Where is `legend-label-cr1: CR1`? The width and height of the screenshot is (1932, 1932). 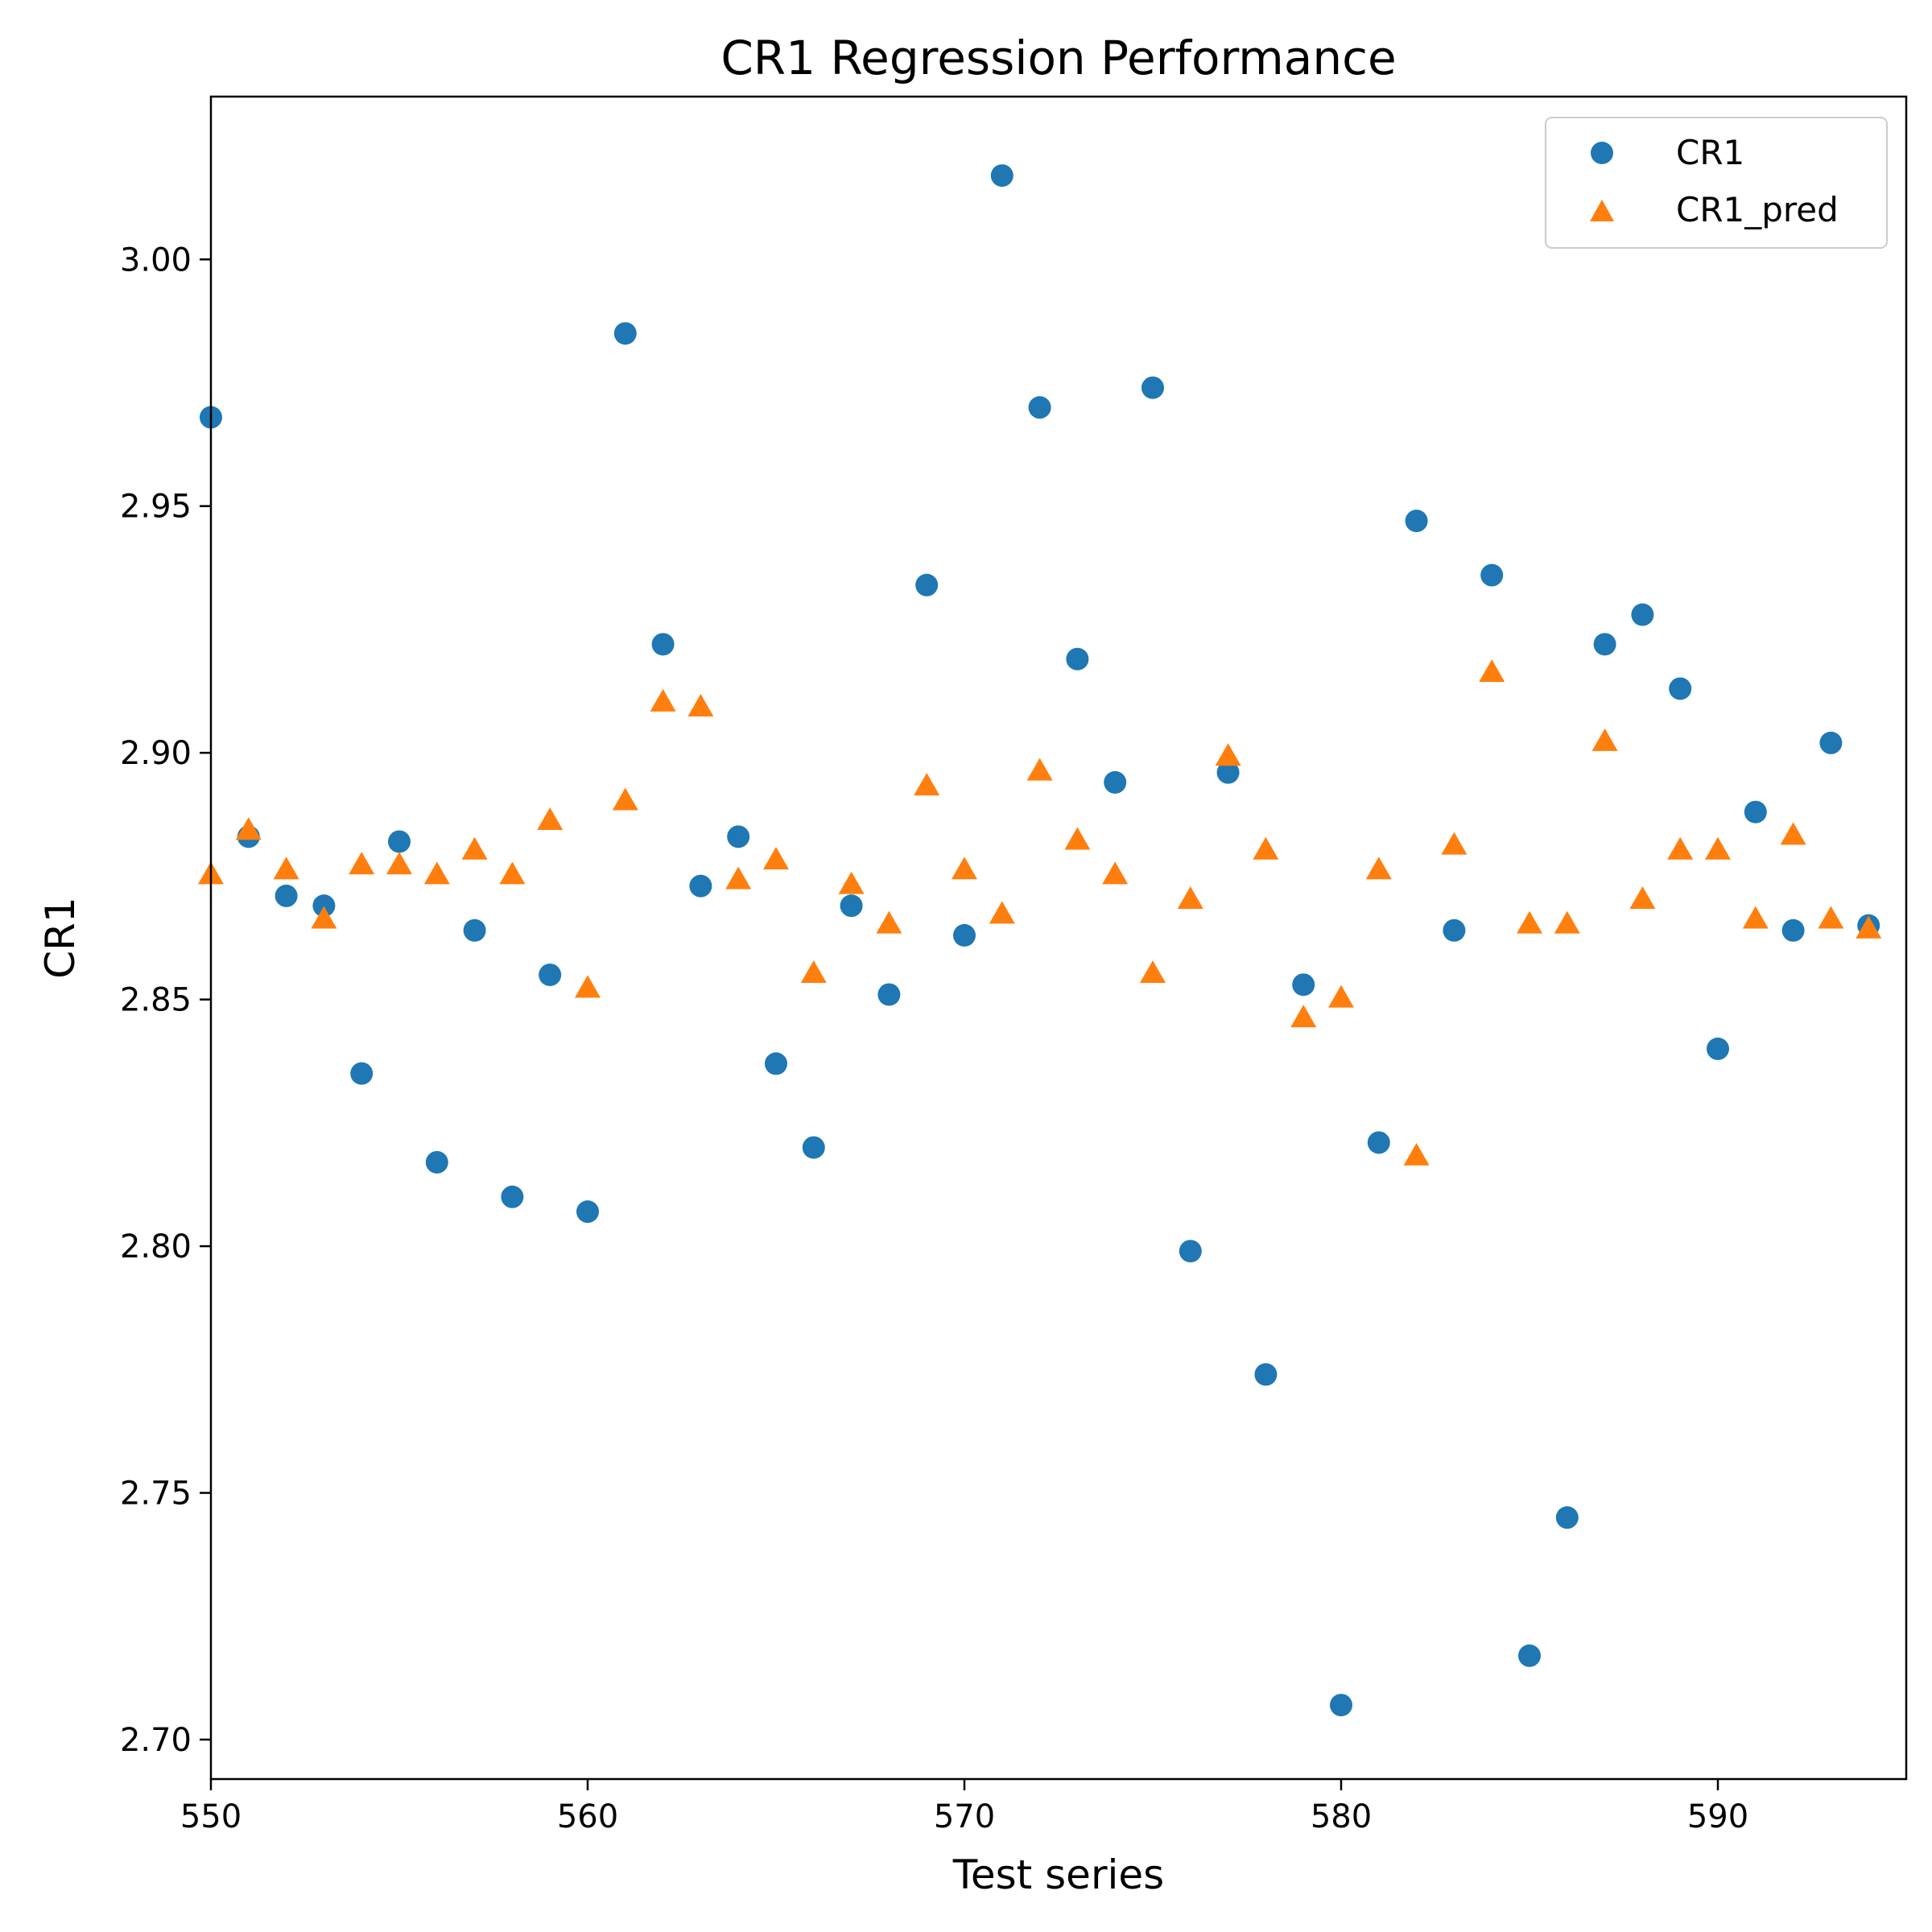 legend-label-cr1: CR1 is located at coordinates (1710, 152).